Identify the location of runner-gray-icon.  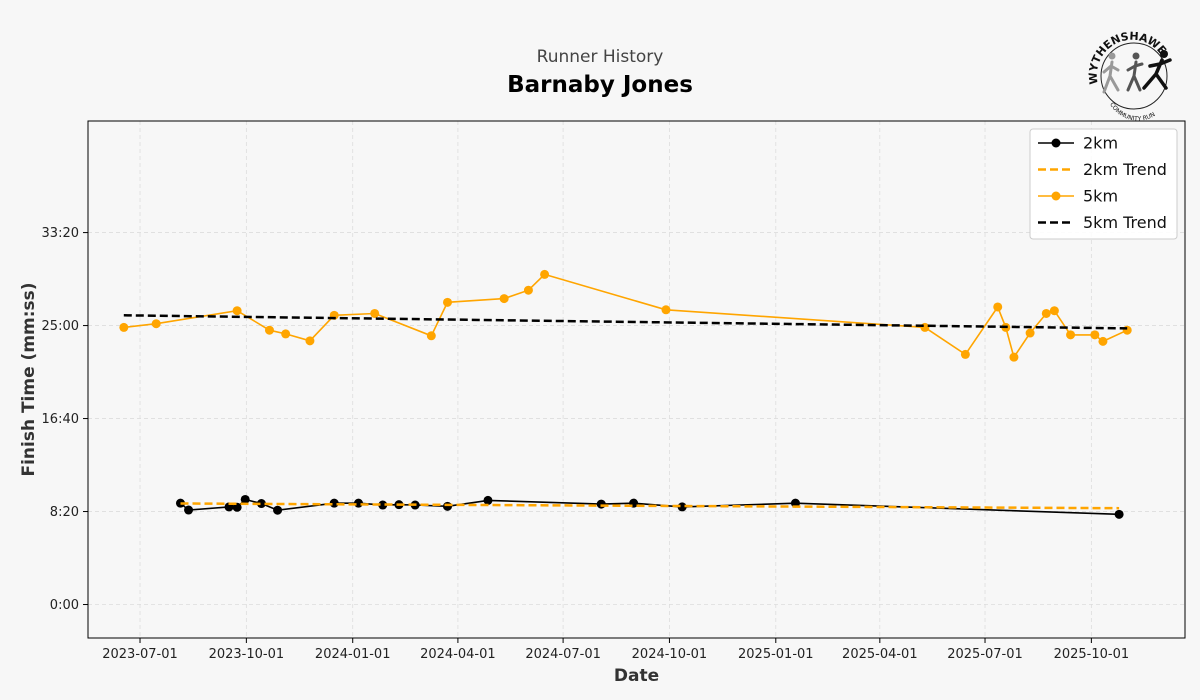
(1111, 73).